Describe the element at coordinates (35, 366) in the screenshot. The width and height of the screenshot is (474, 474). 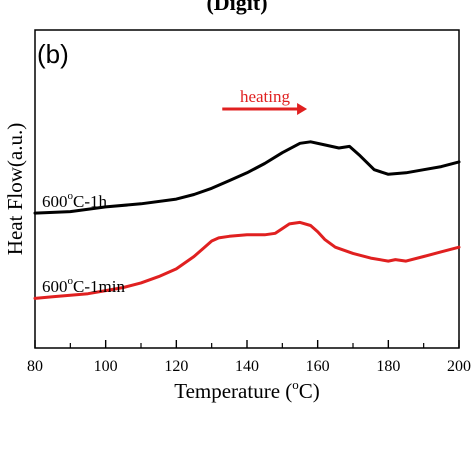
I see `x-tick-label: 80` at that location.